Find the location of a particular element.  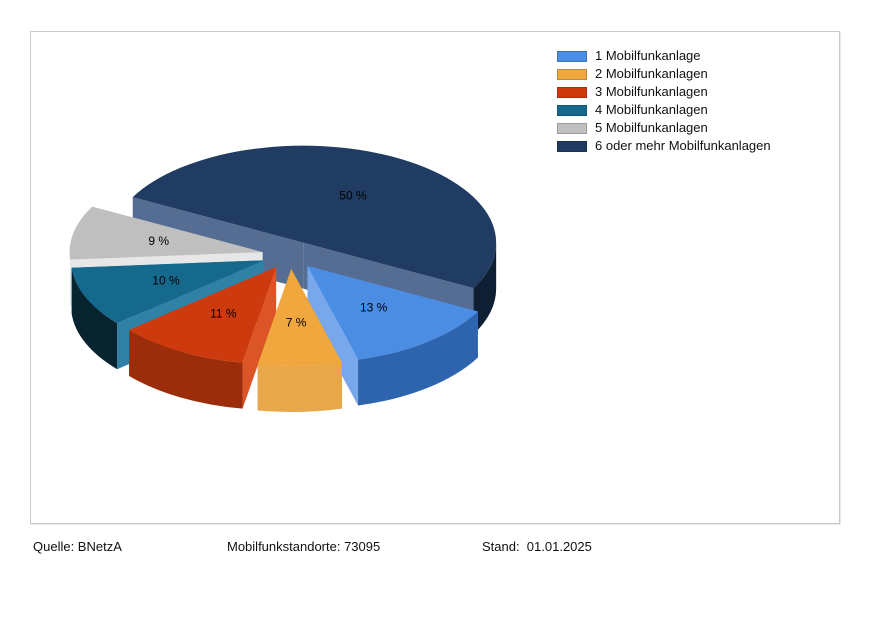

pie-label-1: 13 % is located at coordinates (374, 308).